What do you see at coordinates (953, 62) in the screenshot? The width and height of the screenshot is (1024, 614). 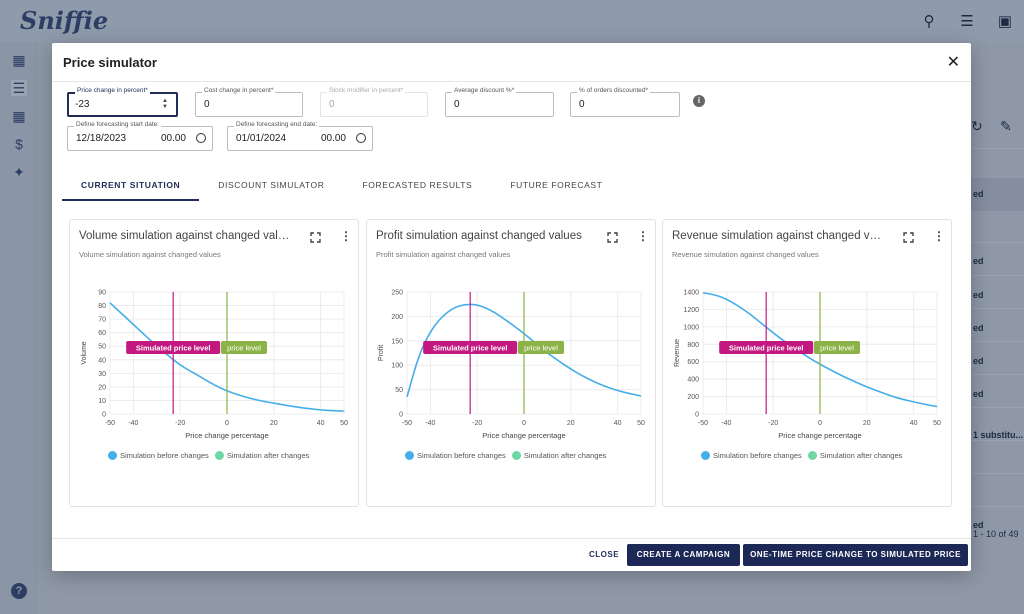 I see `close-icon: ✕` at bounding box center [953, 62].